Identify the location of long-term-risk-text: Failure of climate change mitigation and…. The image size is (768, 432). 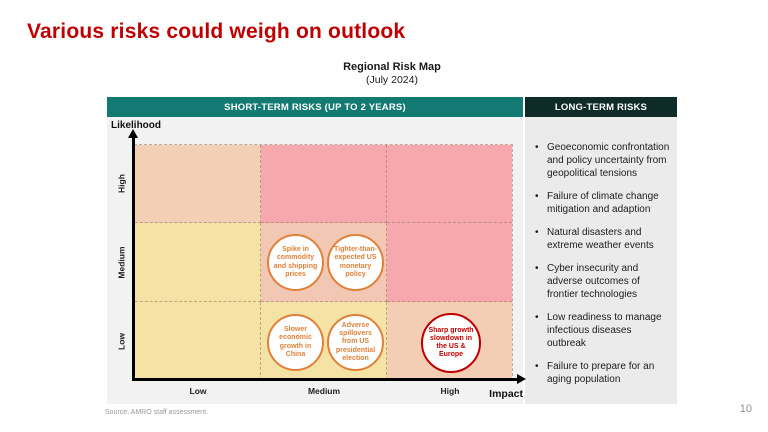
(603, 203).